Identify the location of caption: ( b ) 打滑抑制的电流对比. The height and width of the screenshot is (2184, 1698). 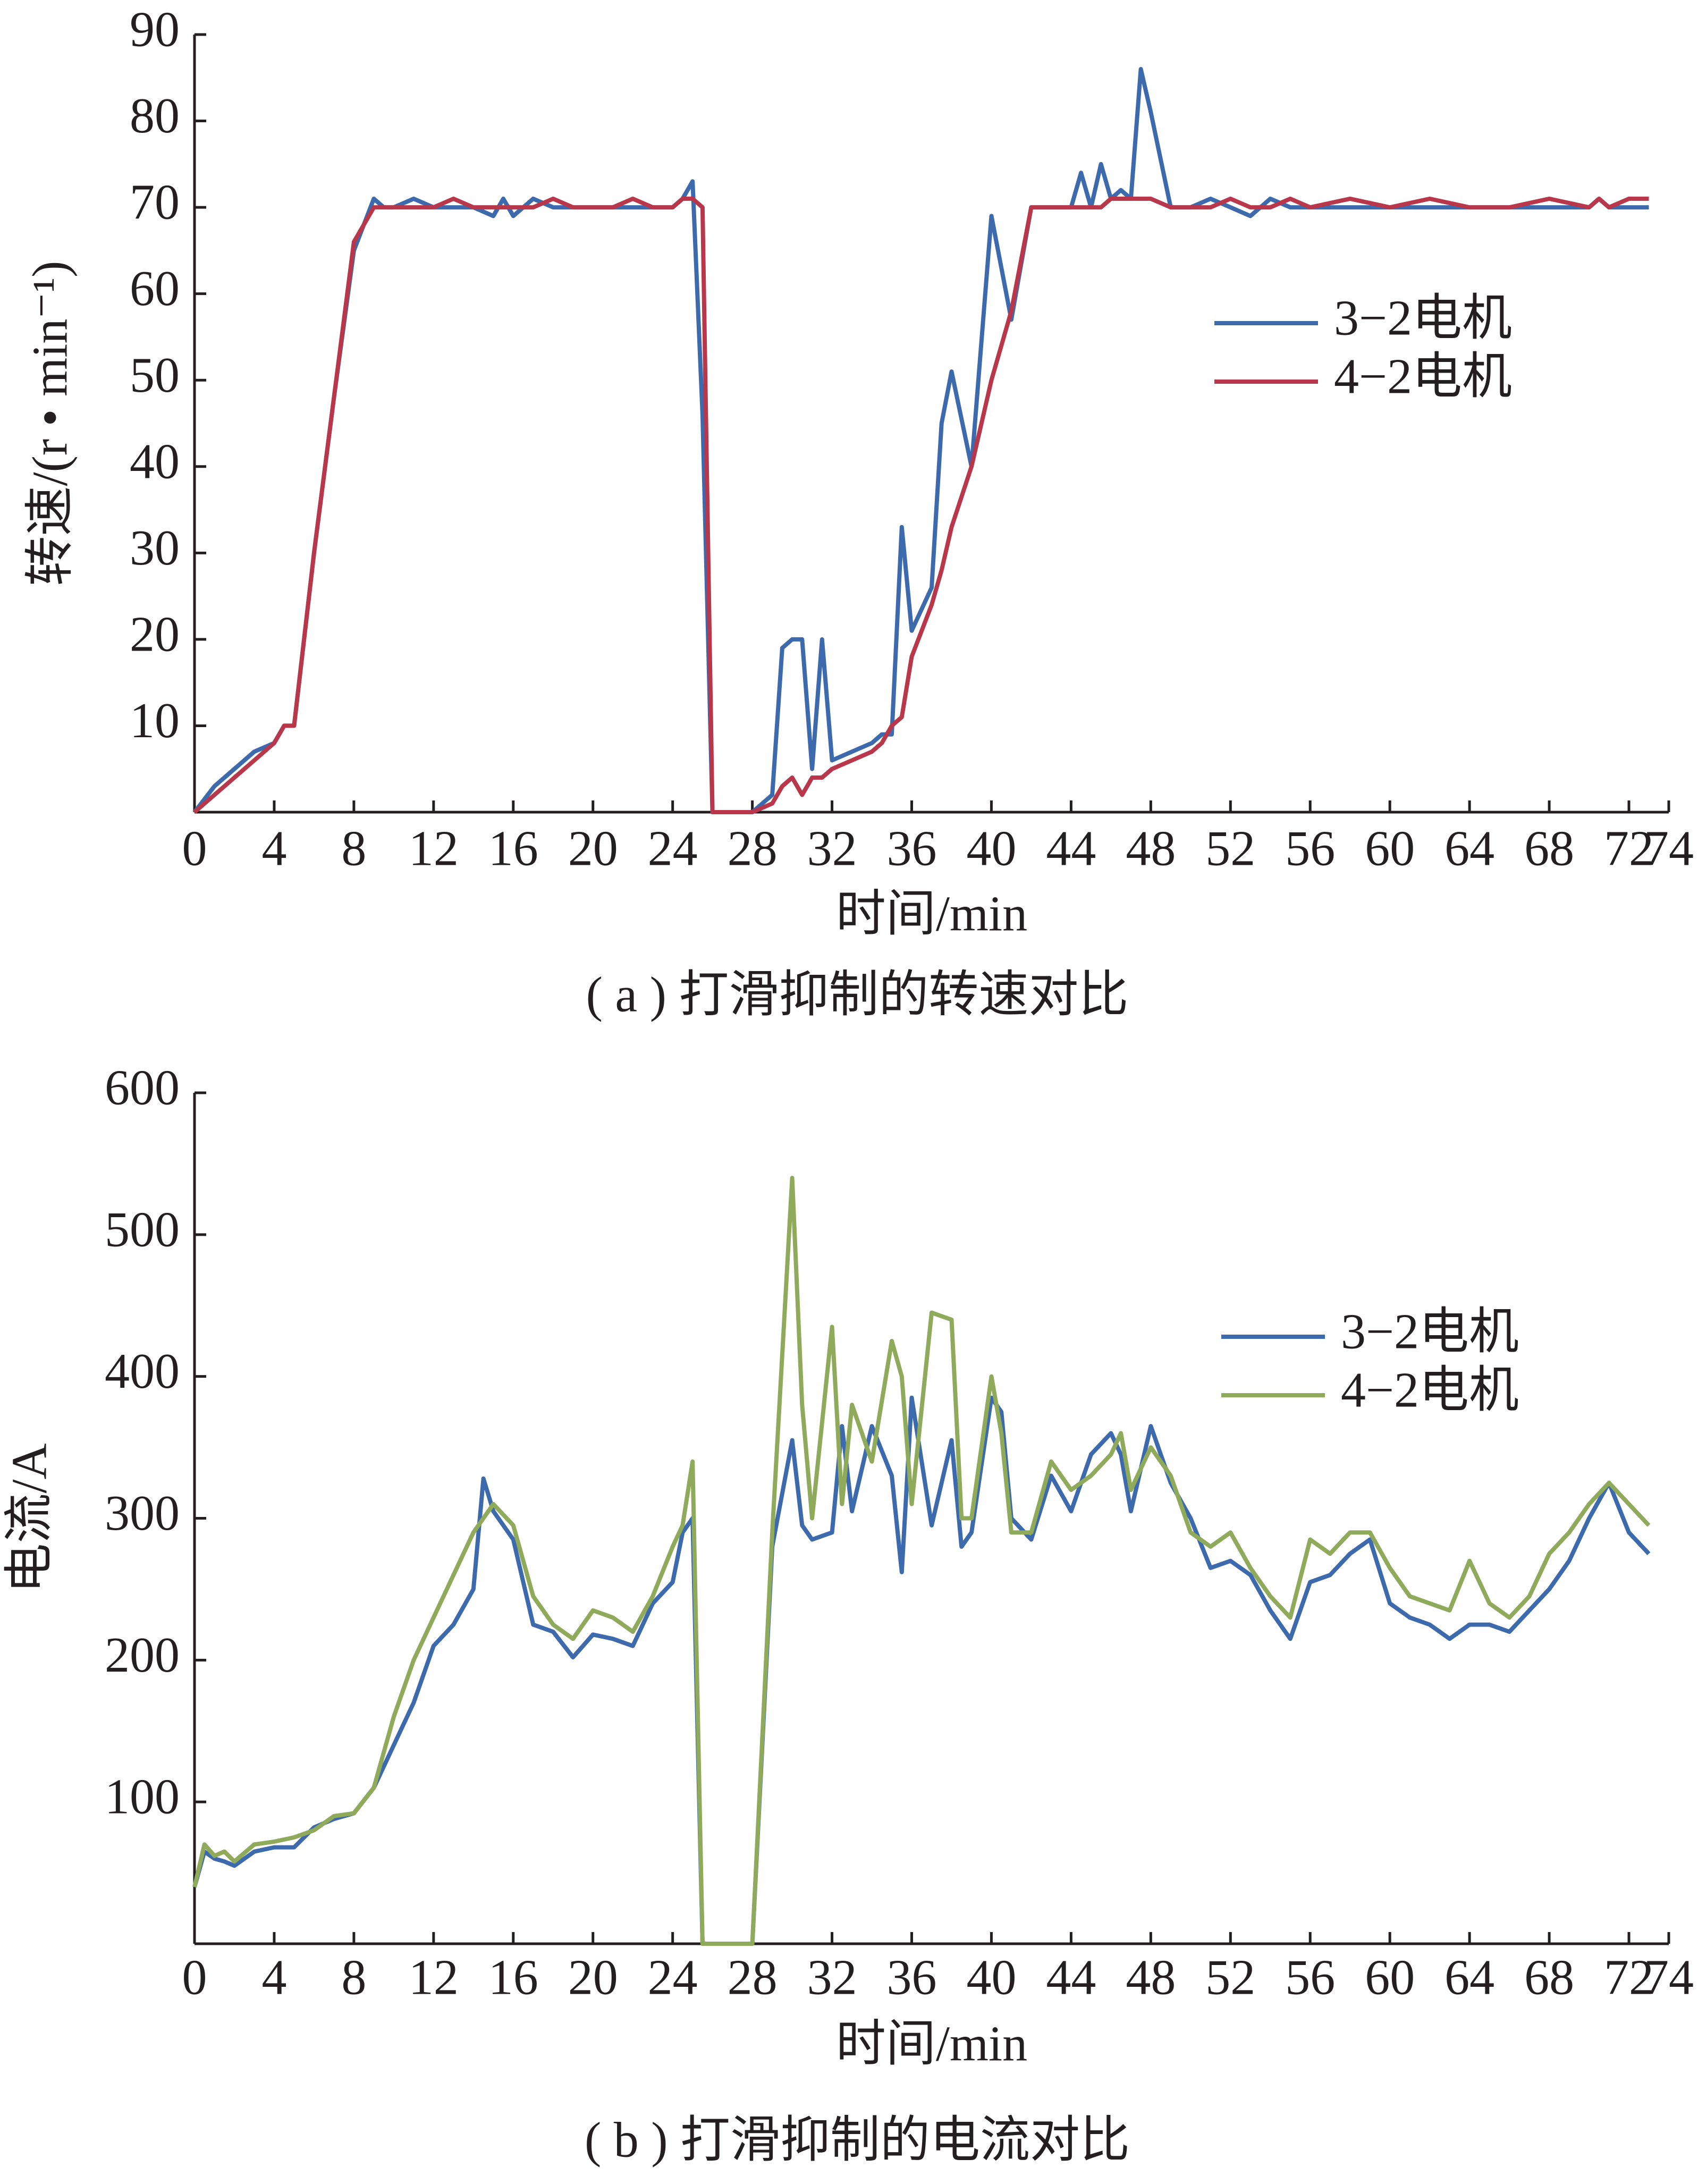
(857, 2140).